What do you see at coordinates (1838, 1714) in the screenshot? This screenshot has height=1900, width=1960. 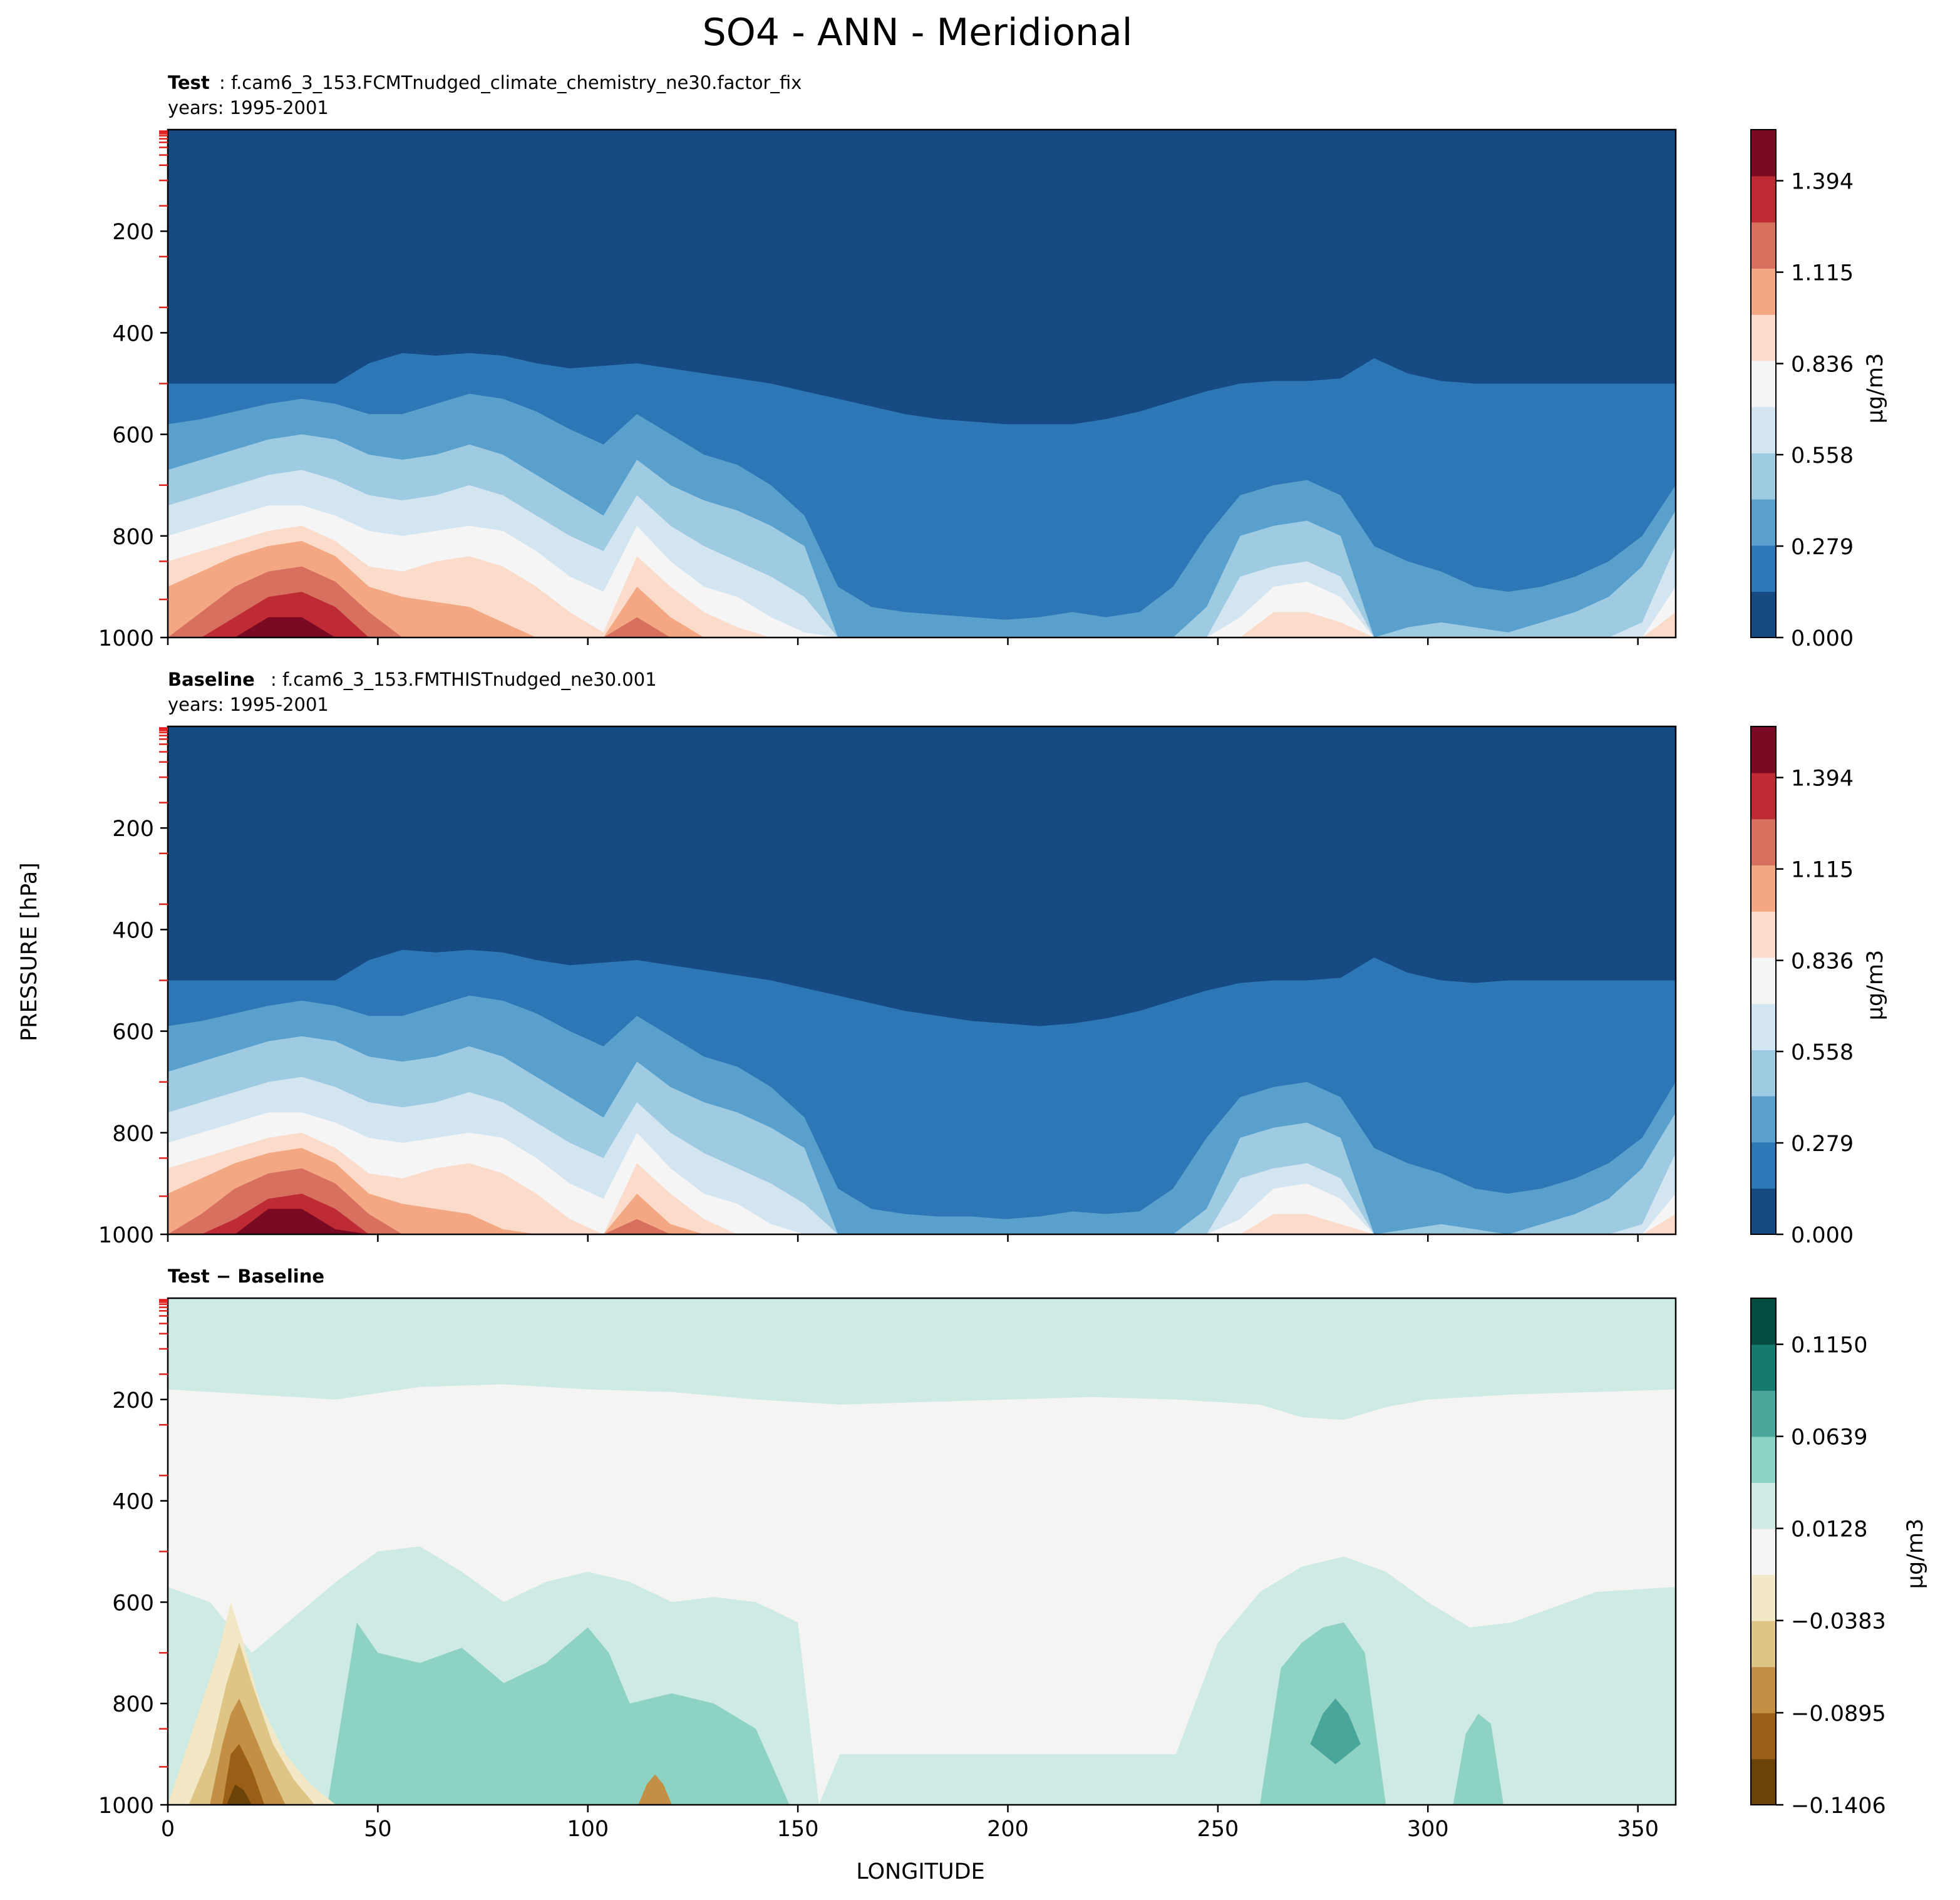 I see `colorbar-tick-label: −0.0895` at bounding box center [1838, 1714].